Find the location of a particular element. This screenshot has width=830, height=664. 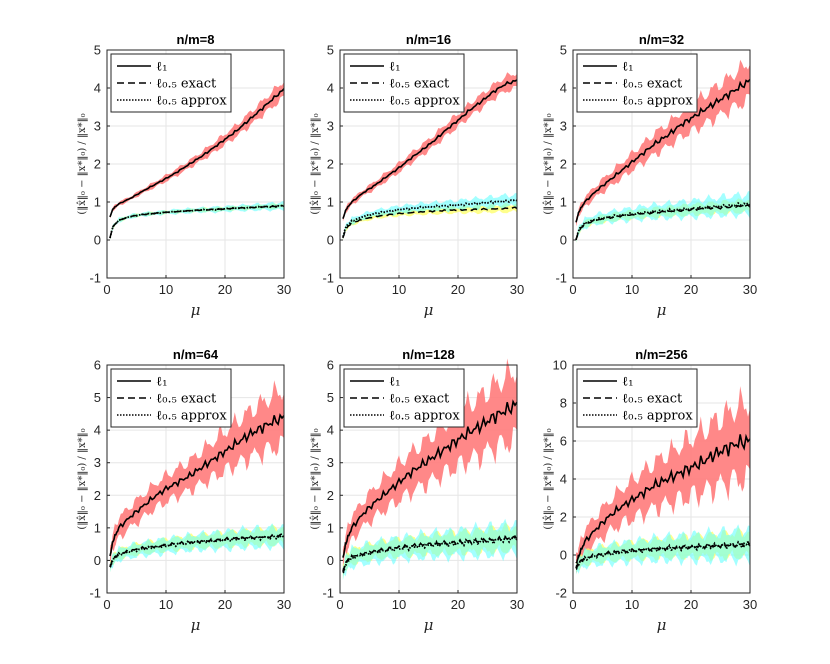

y-tick-label: 10 is located at coordinates (560, 365).